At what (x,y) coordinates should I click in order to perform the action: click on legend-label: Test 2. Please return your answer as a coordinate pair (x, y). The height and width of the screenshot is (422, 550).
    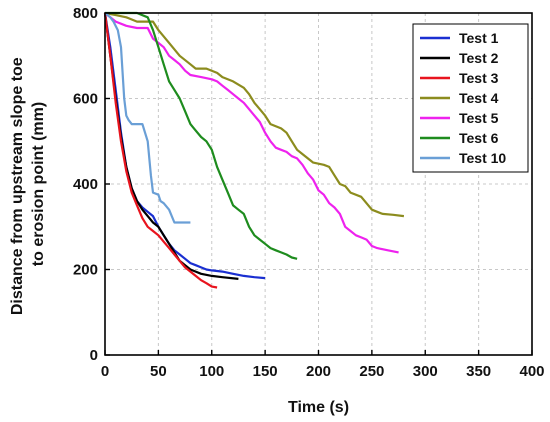
    Looking at the image, I should click on (479, 58).